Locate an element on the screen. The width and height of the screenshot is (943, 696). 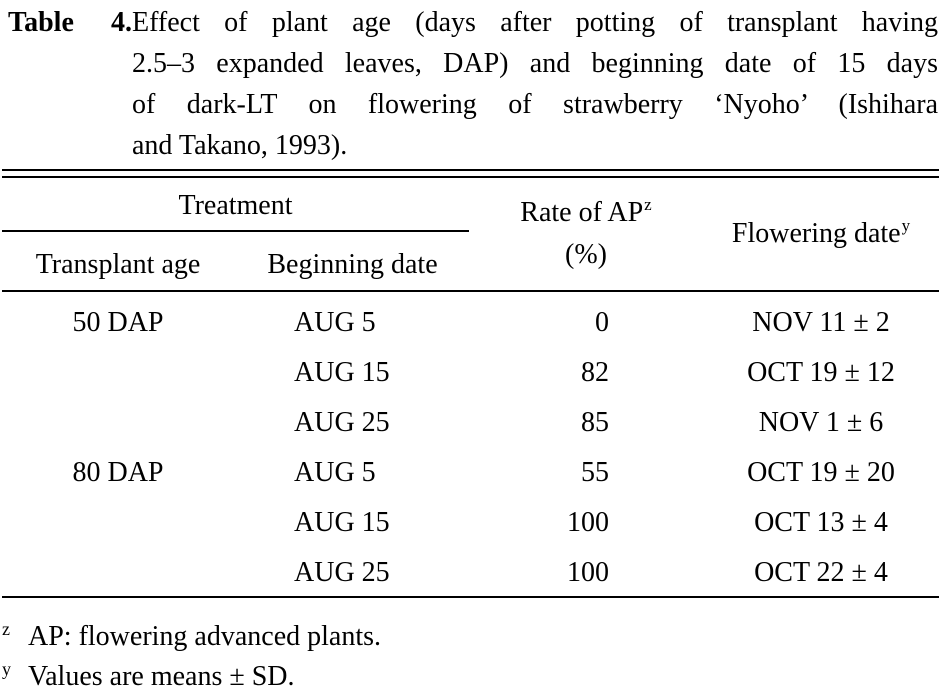
rate-cell: 82 is located at coordinates (595, 372).